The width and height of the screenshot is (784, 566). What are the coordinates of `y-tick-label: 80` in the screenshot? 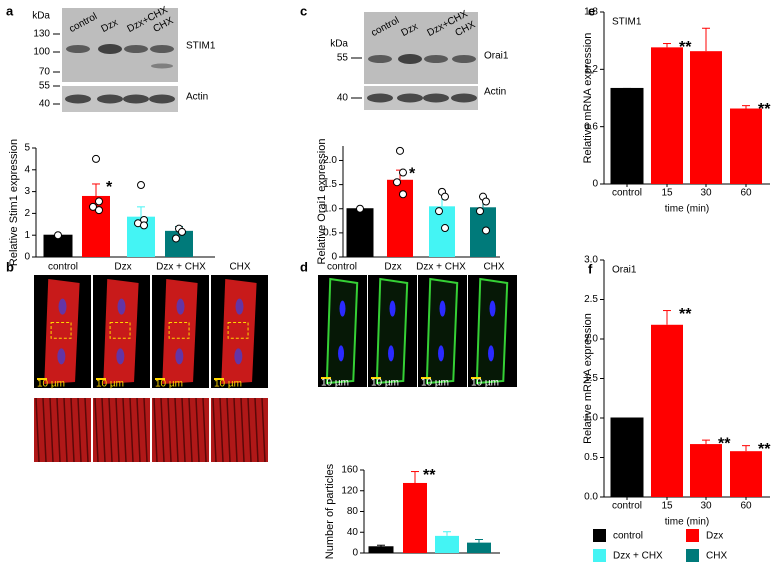 It's located at (353, 511).